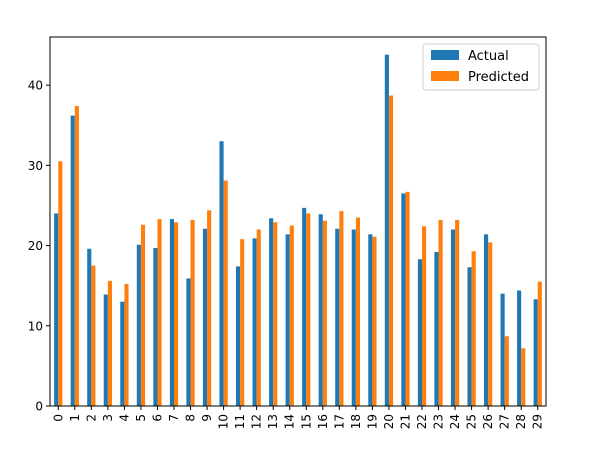 This screenshot has height=459, width=609. Describe the element at coordinates (339, 421) in the screenshot. I see `x-tick-label: 17` at that location.